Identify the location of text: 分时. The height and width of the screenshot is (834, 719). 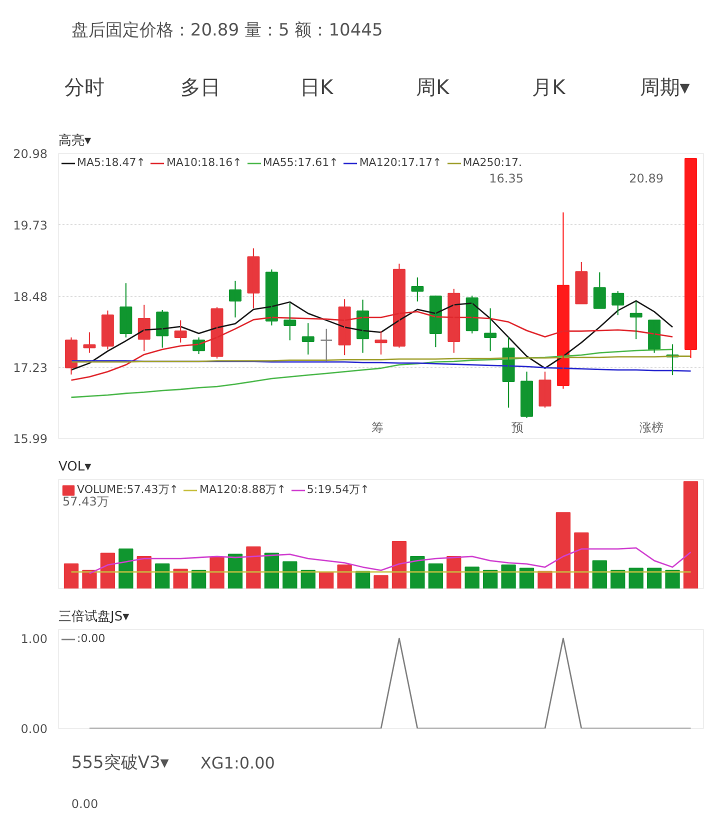
(84, 87).